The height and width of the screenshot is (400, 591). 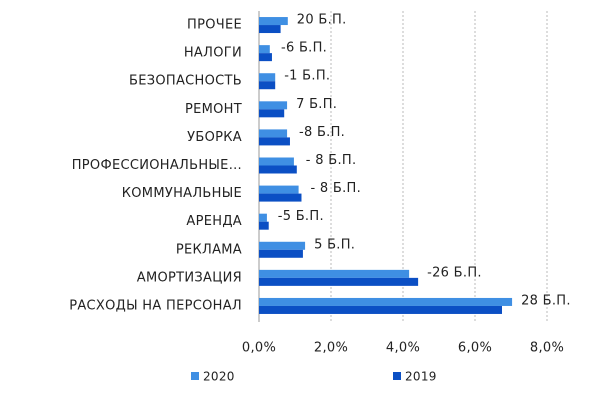 I want to click on data-label: 7 Б.П., so click(x=316, y=104).